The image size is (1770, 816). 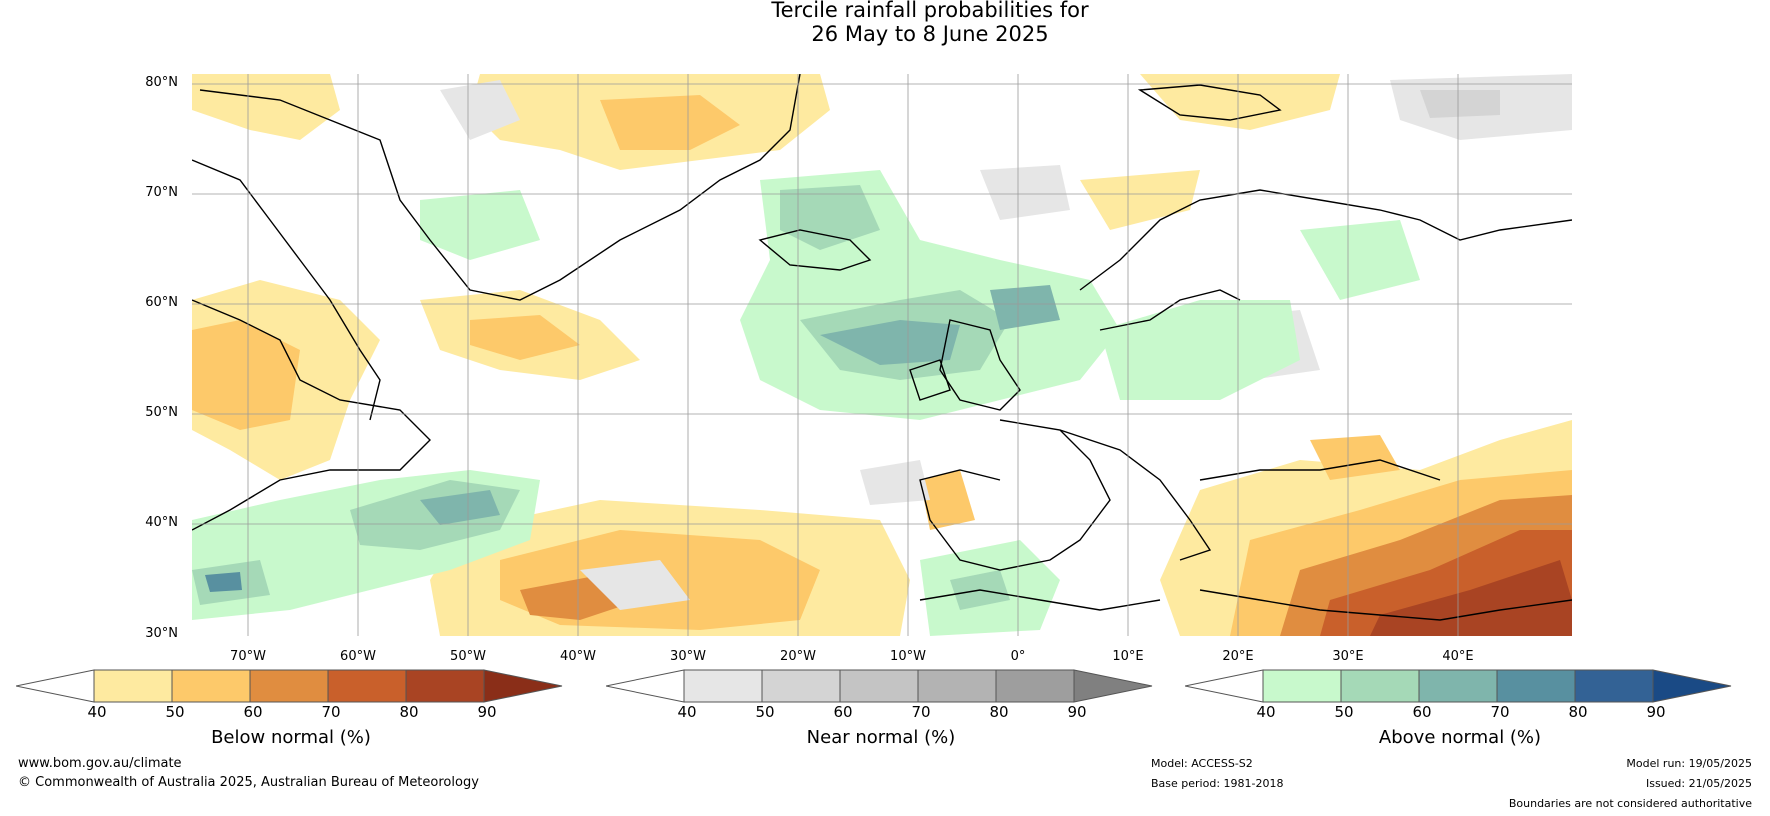 I want to click on above-normal-colorbar, so click(x=1458, y=686).